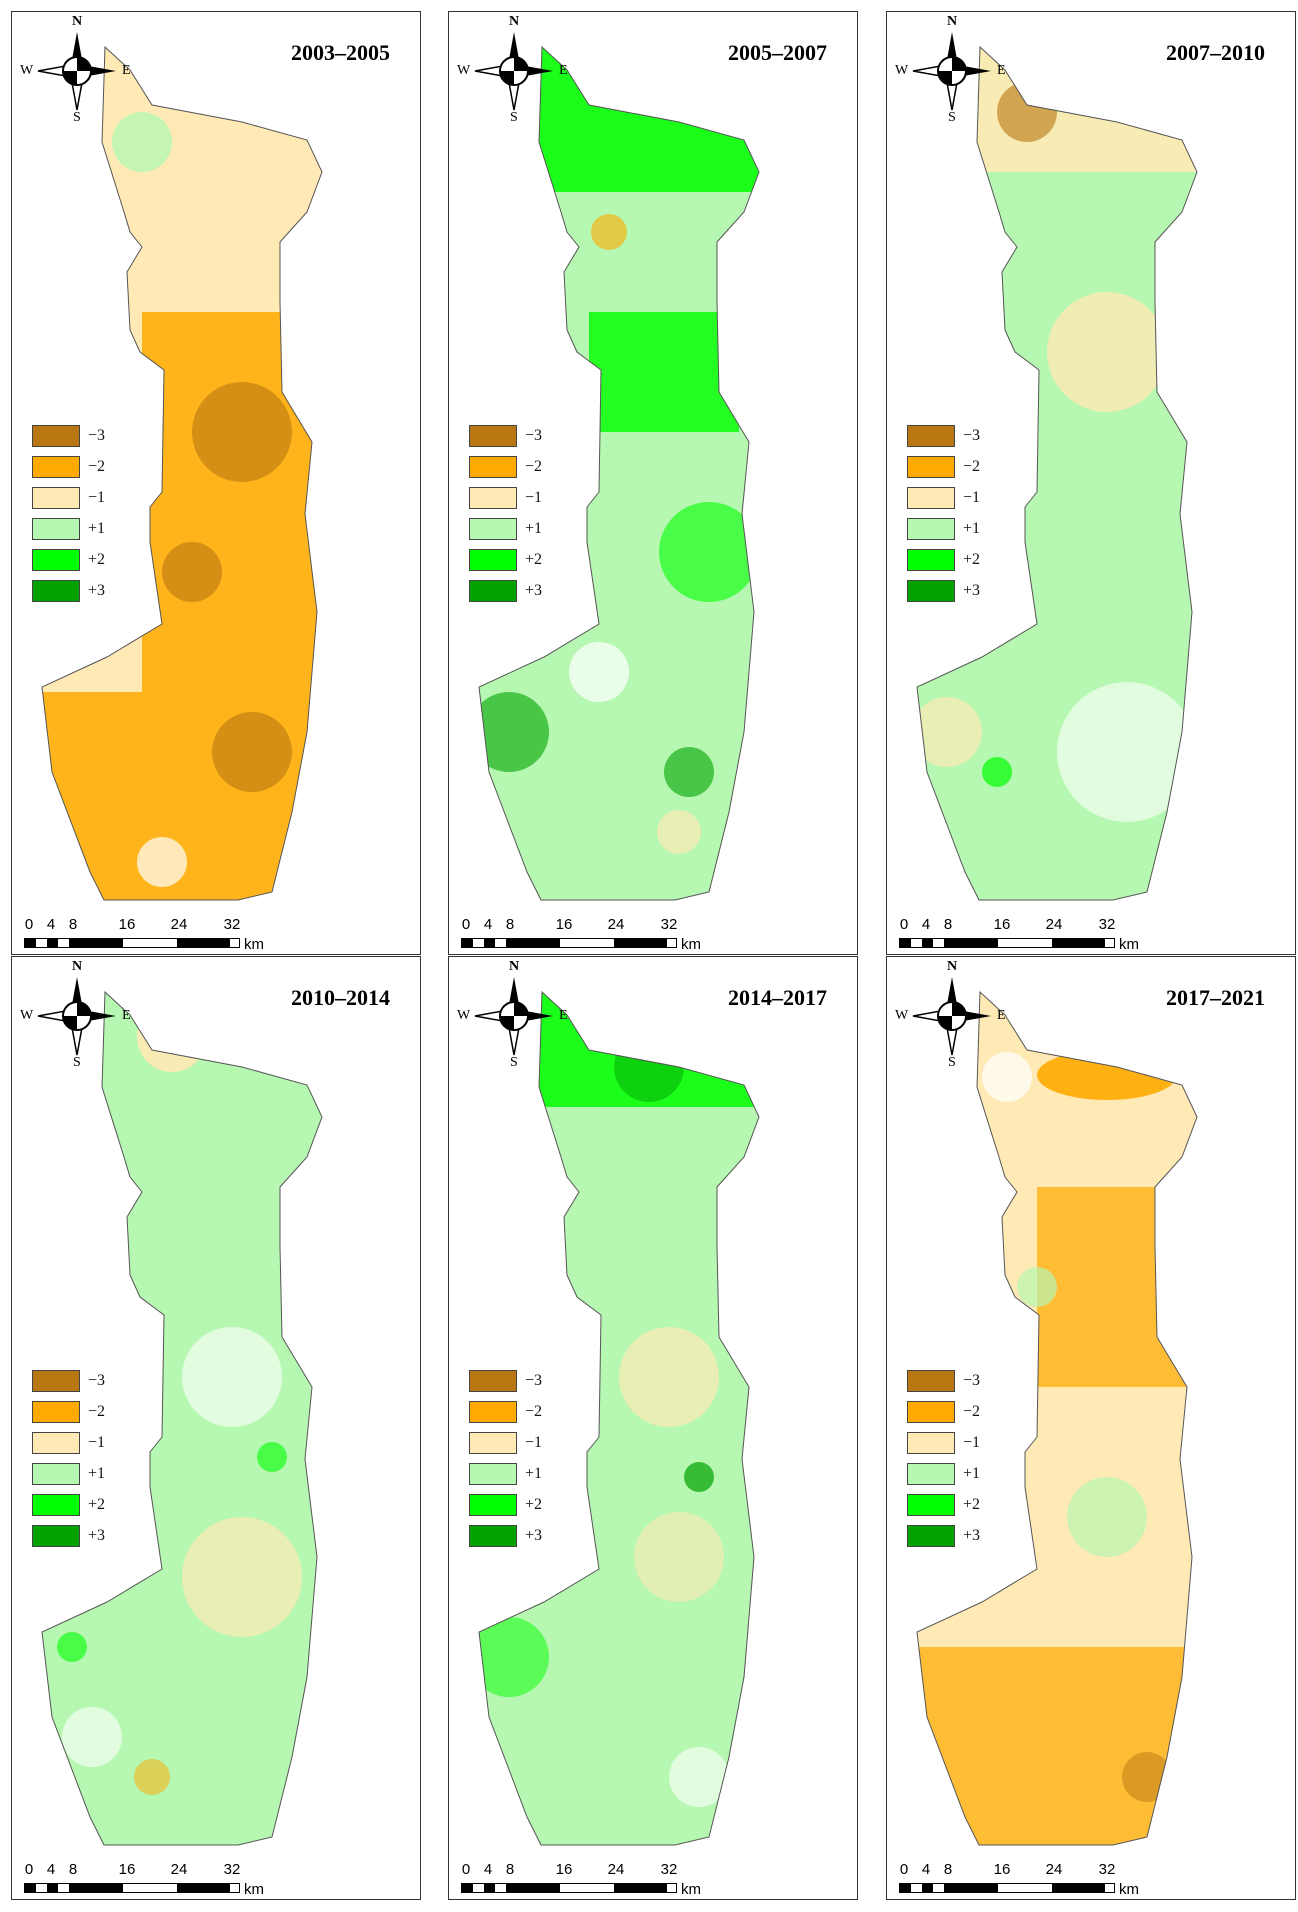 The height and width of the screenshot is (1912, 1298). Describe the element at coordinates (777, 997) in the screenshot. I see `period-title: 2014–2017` at that location.